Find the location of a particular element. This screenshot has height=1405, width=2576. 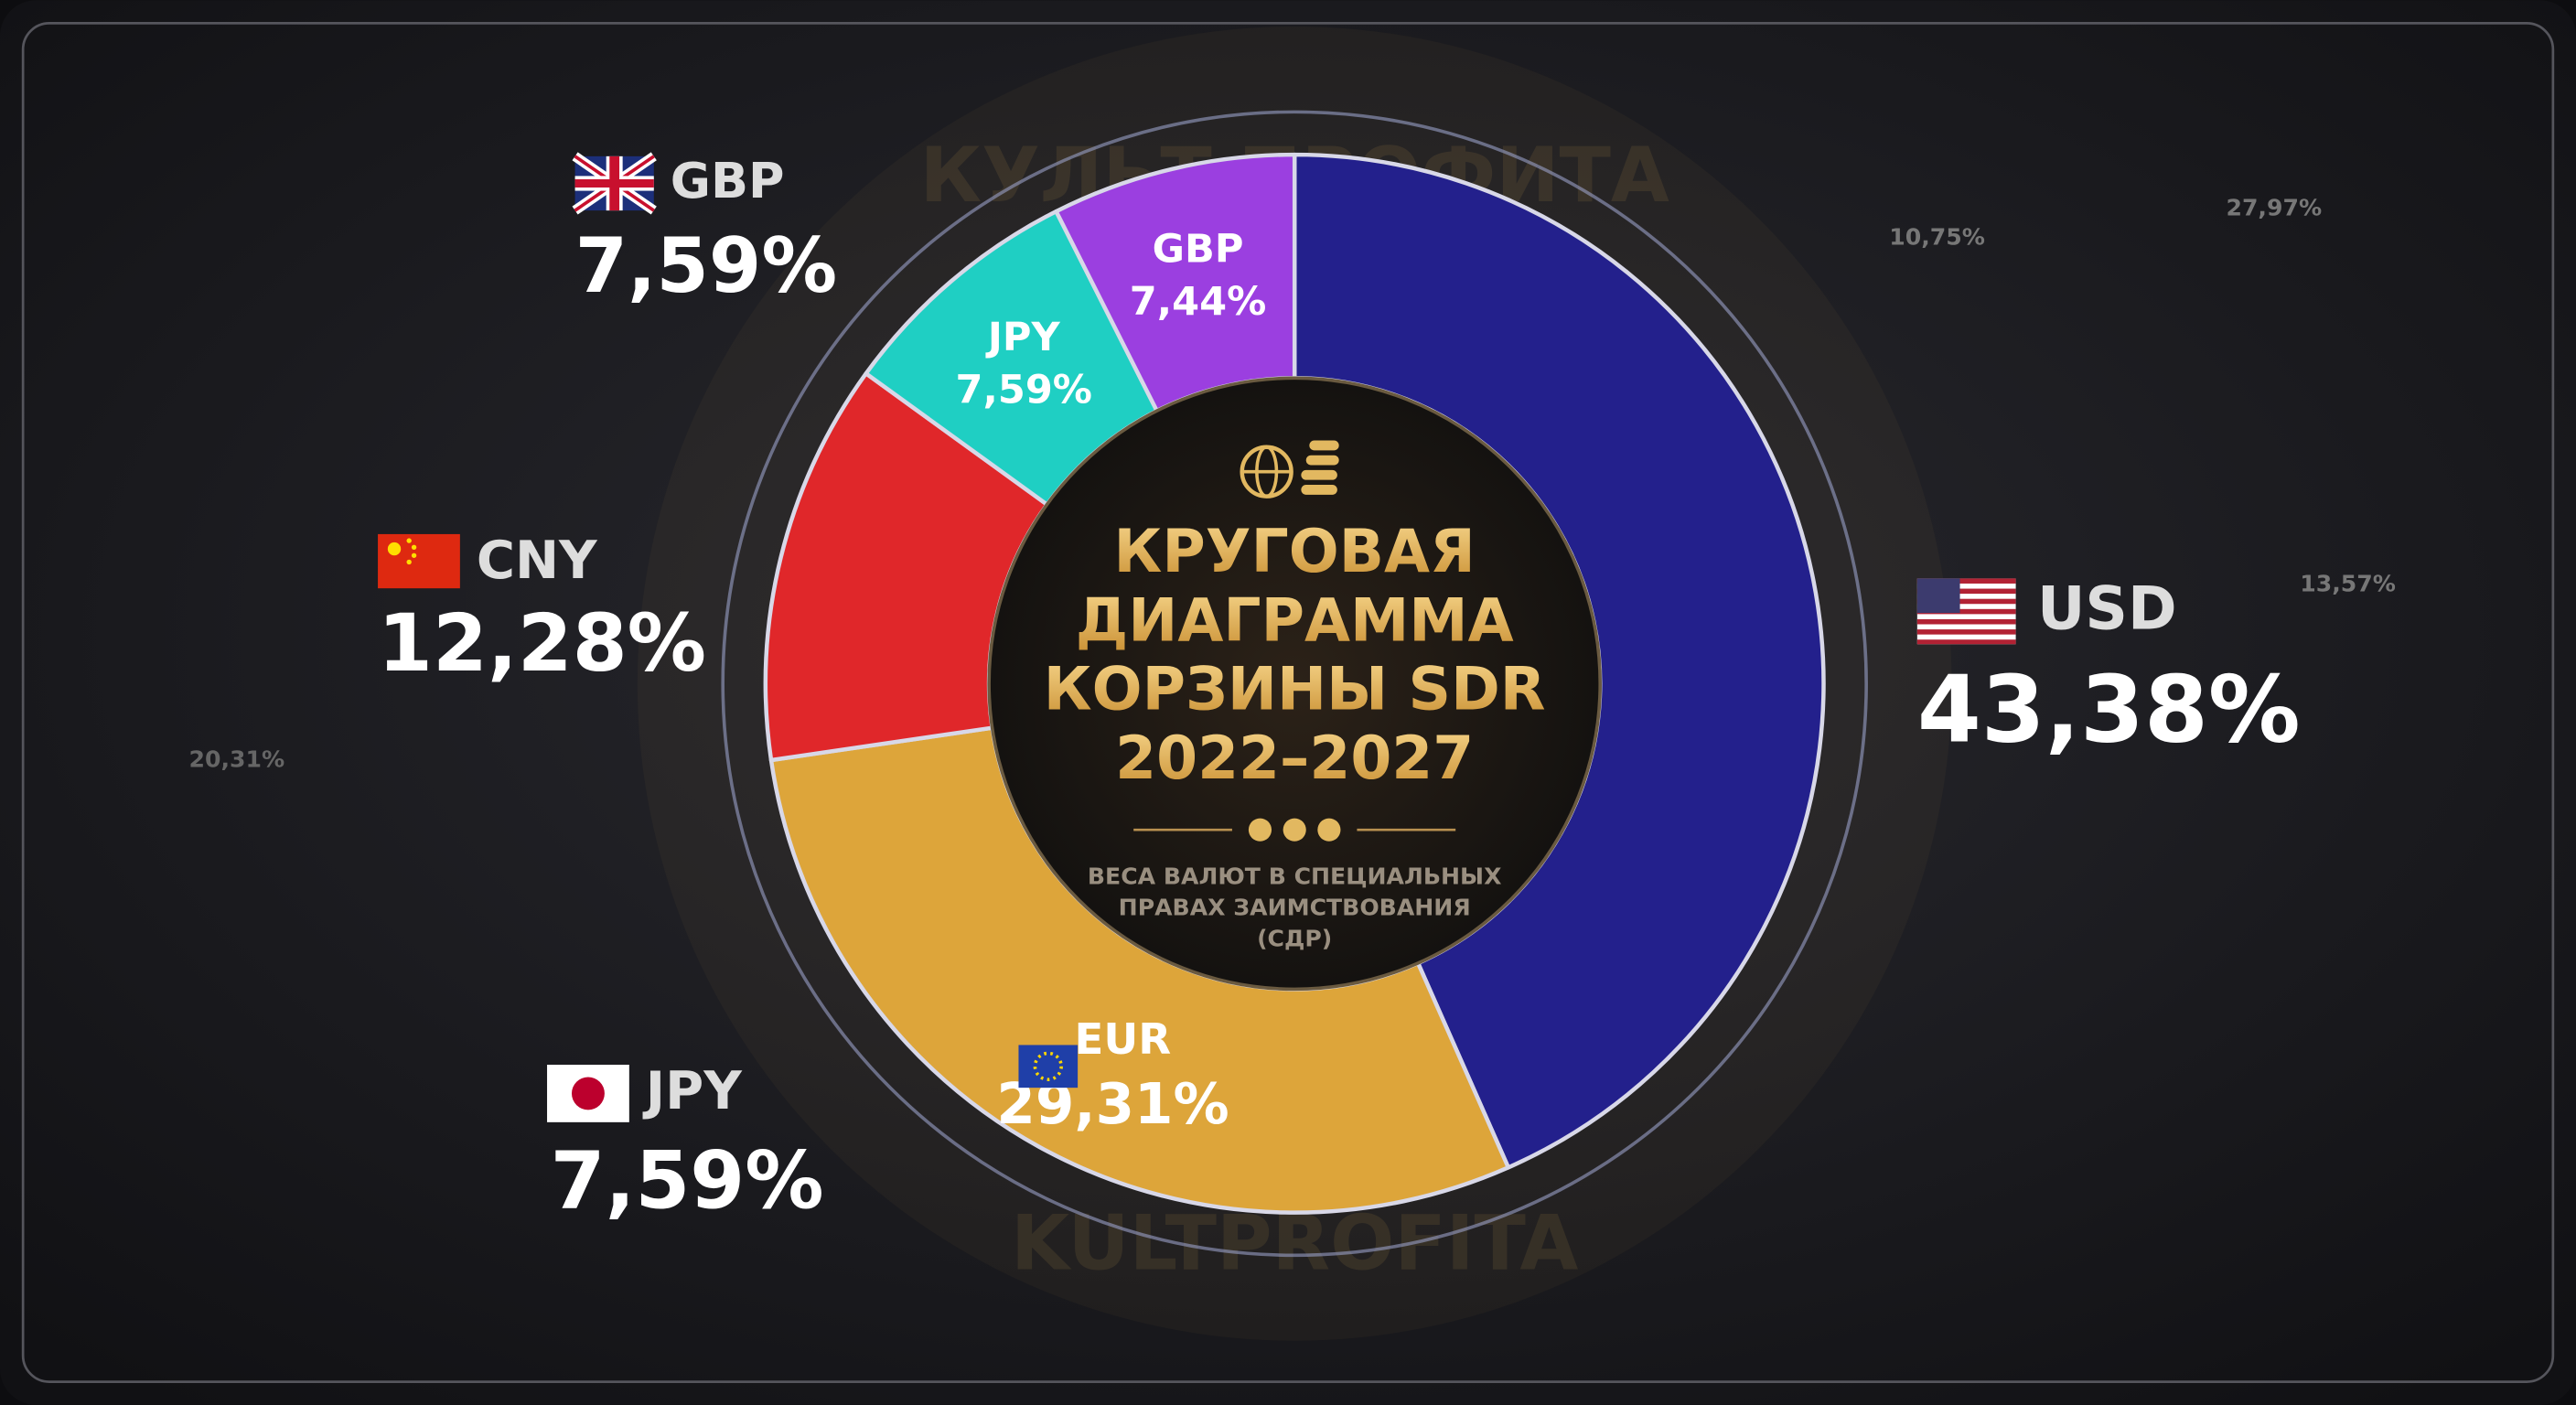

subtitle-line: (СДР) is located at coordinates (1294, 939).